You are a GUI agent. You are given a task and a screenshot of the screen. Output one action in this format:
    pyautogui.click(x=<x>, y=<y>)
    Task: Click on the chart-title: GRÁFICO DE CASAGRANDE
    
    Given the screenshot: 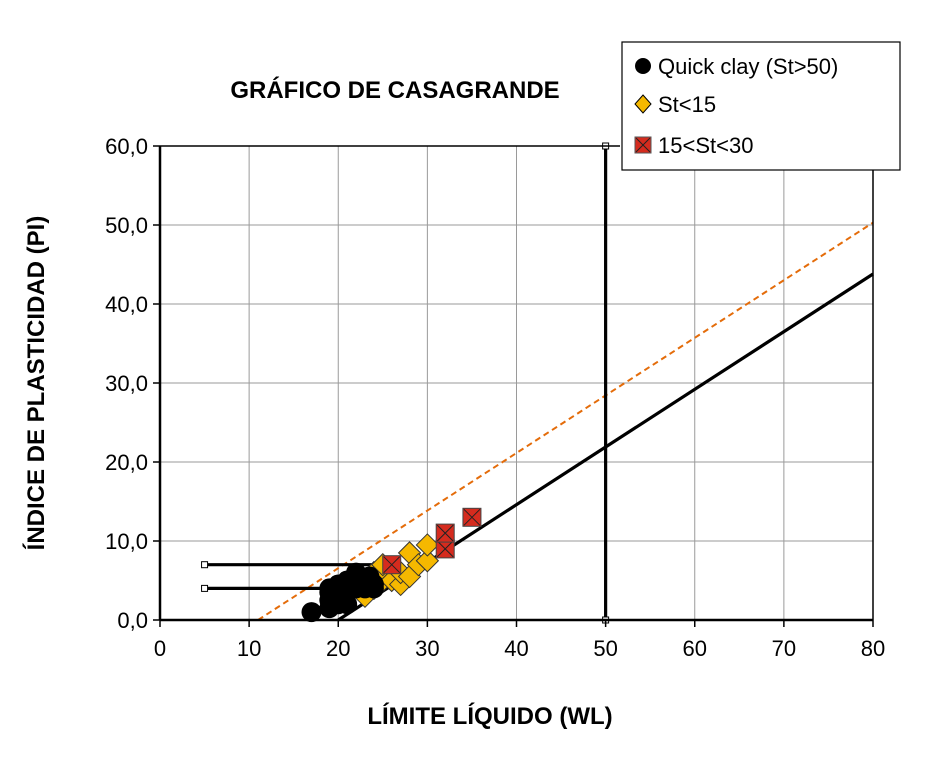 What is the action you would take?
    pyautogui.click(x=394, y=90)
    